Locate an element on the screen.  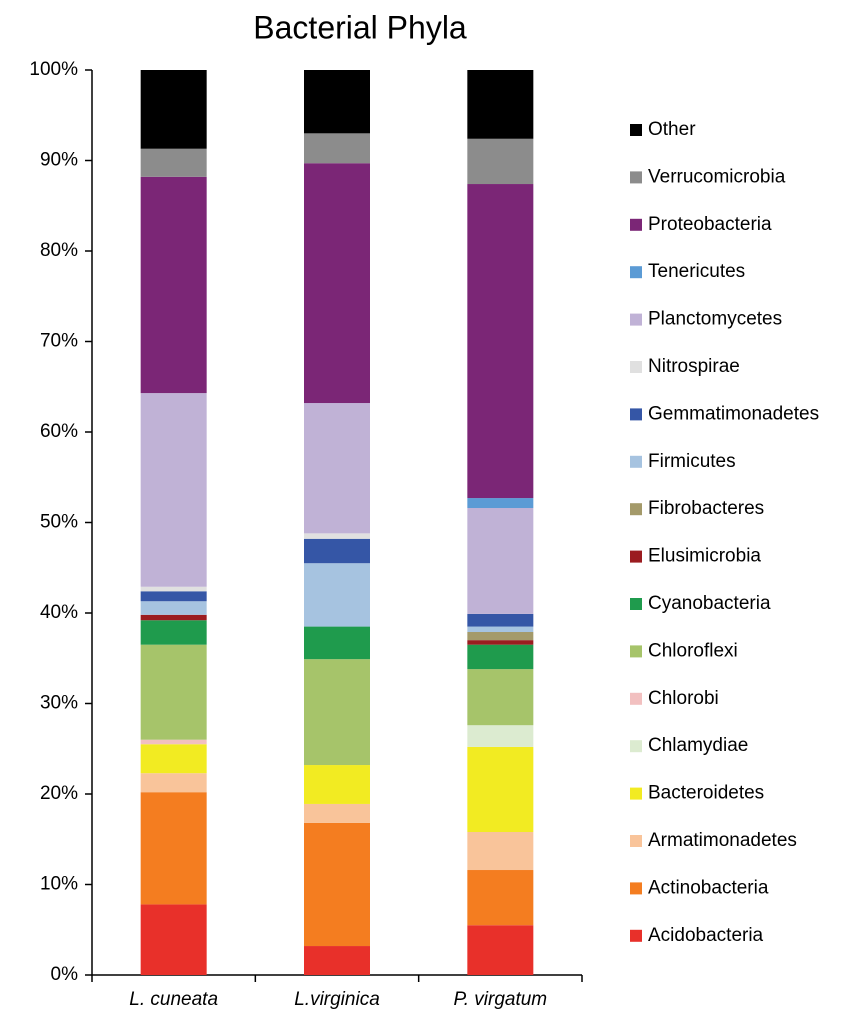
x-tick-label: L. cuneata is located at coordinates (173, 999).